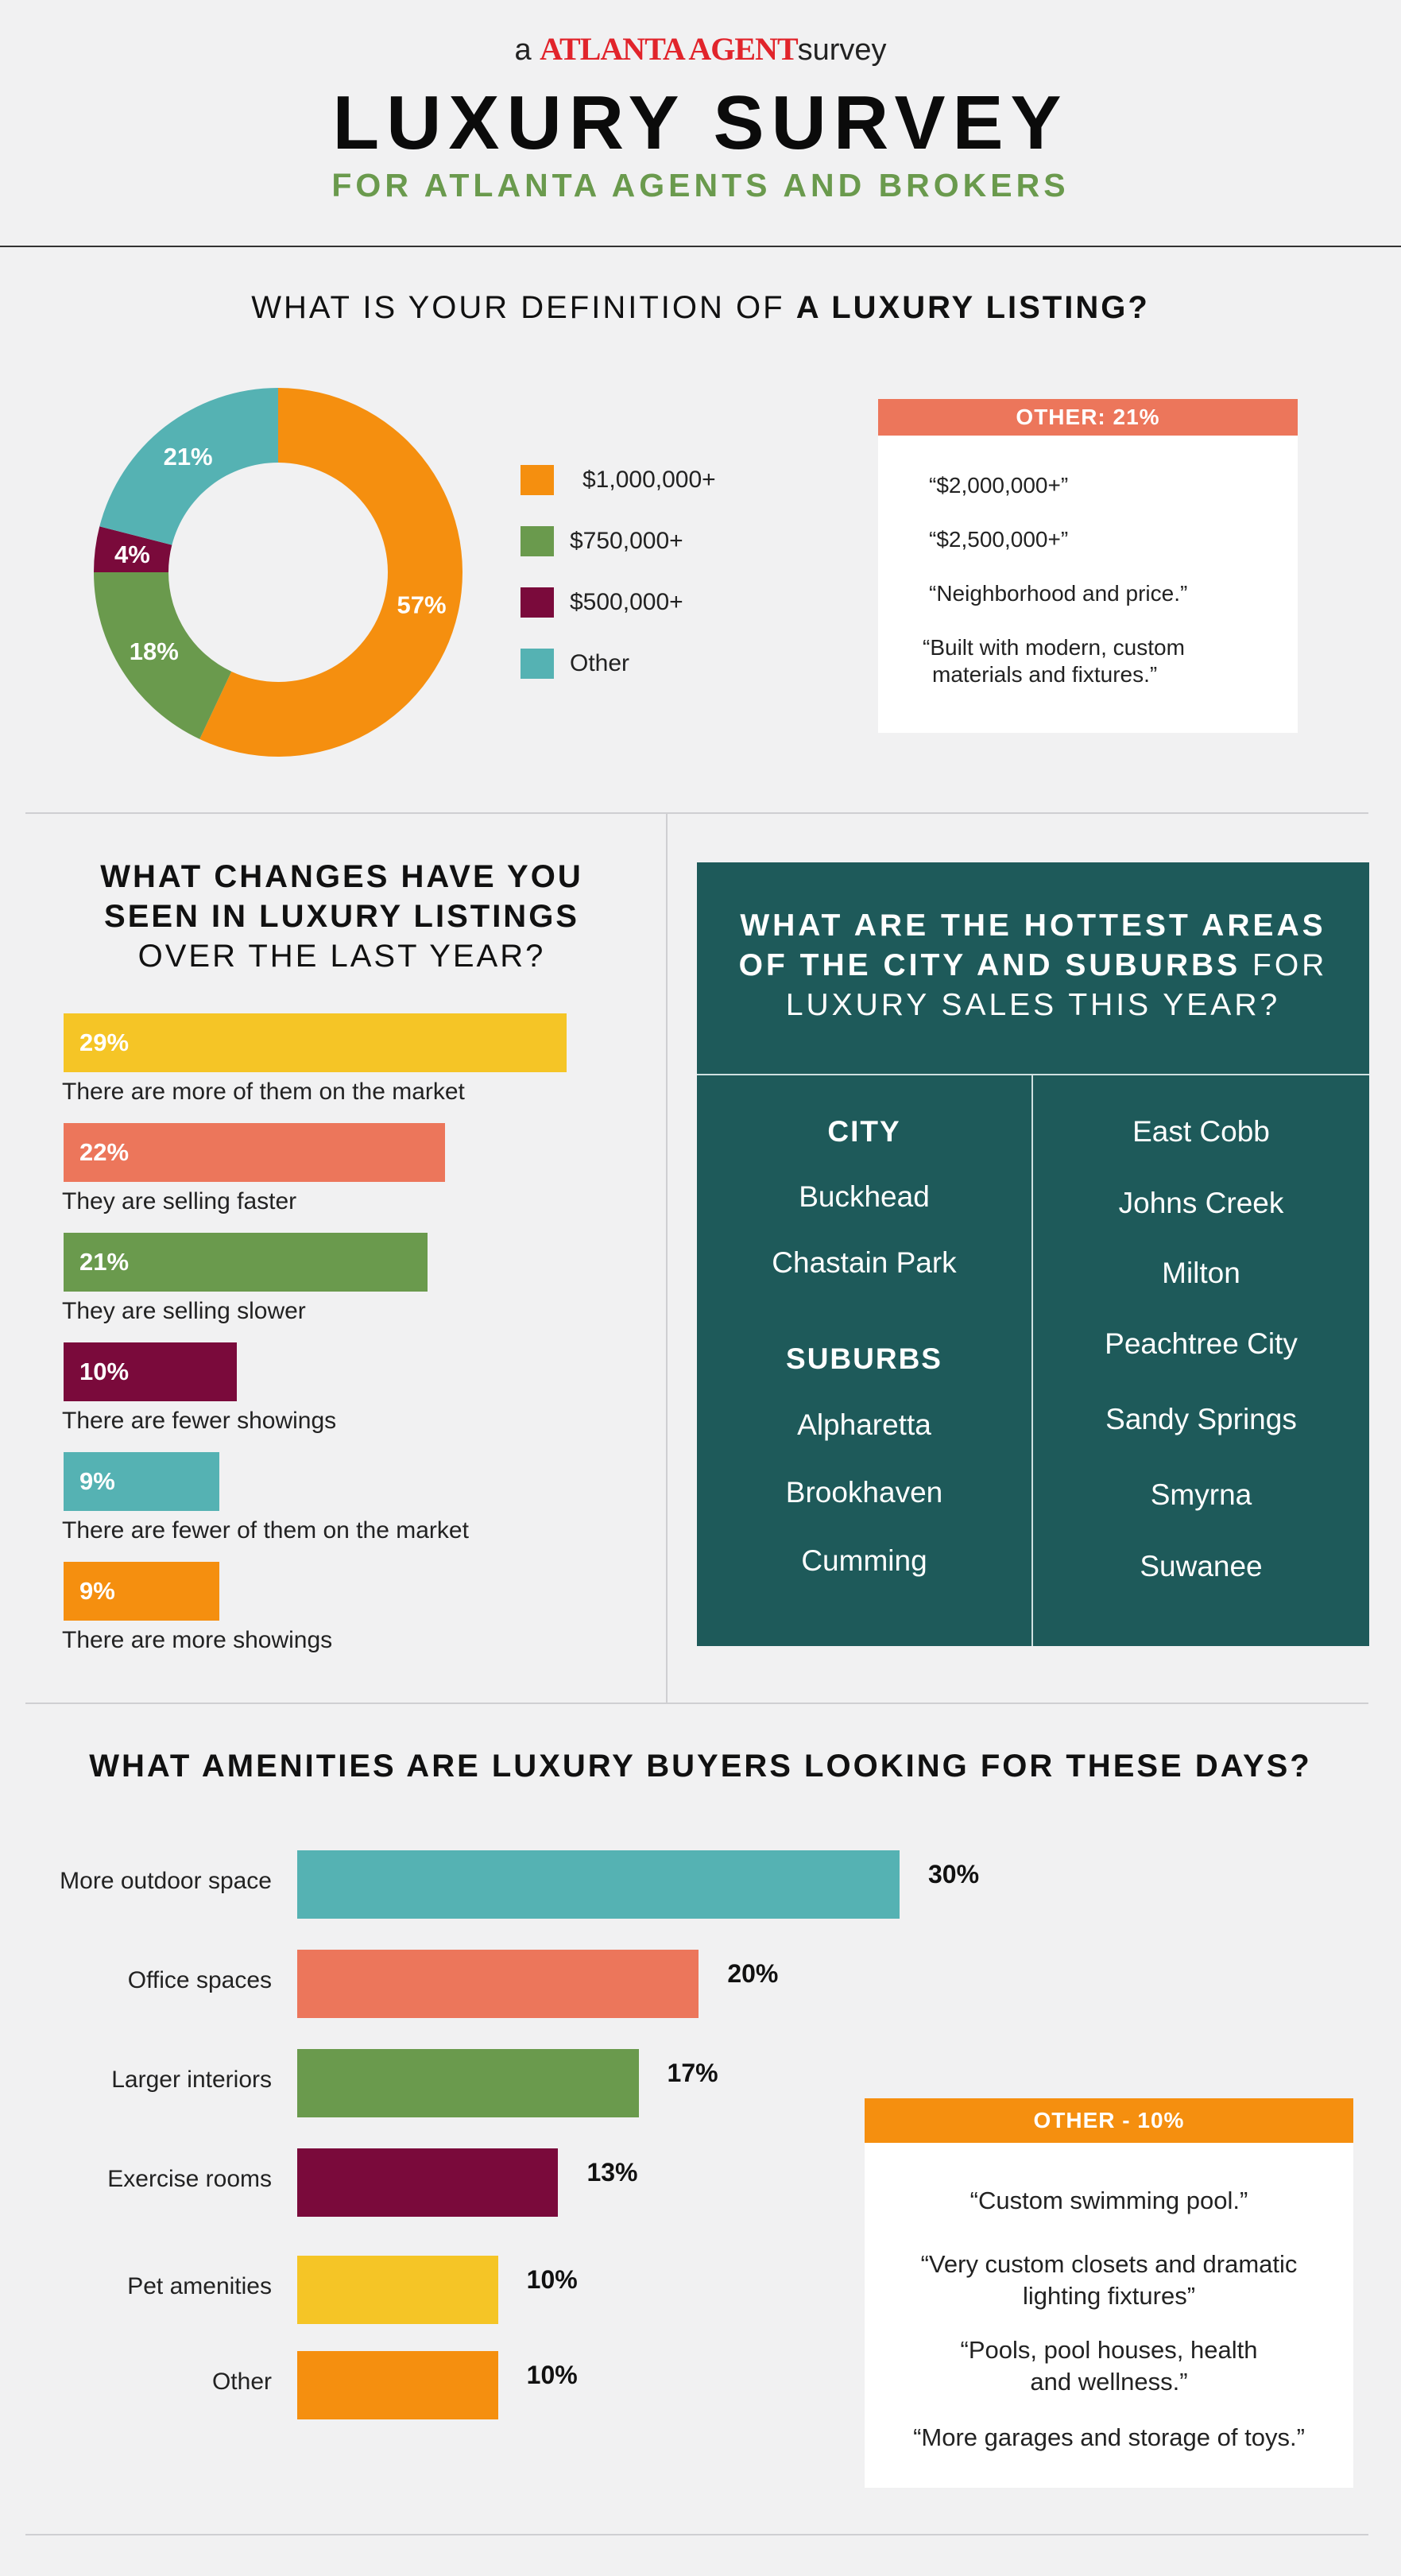 Image resolution: width=1401 pixels, height=2576 pixels. I want to click on question-line: LUXURY SALES THIS YEAR?, so click(1033, 1005).